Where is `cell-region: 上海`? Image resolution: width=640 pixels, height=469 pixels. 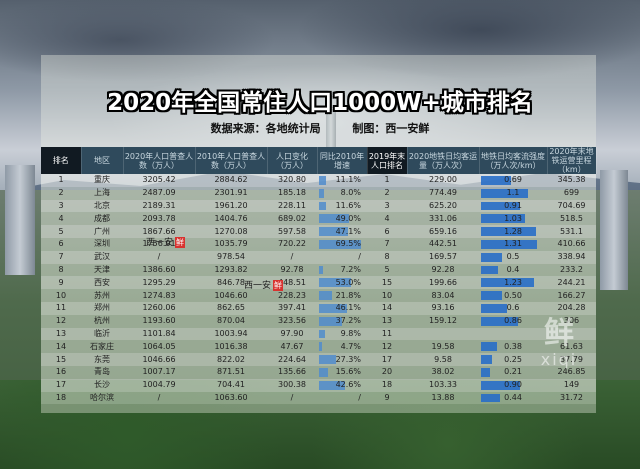 cell-region: 上海 is located at coordinates (102, 193).